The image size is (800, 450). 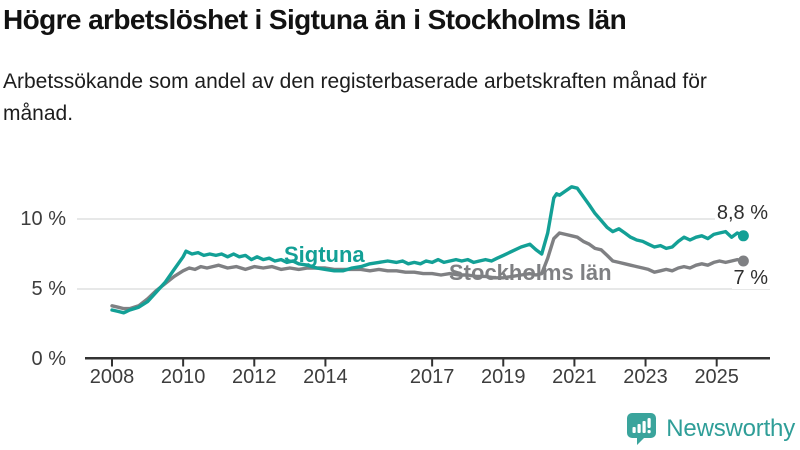 What do you see at coordinates (750, 278) in the screenshot?
I see `end-value-stockholms-lan: 7 %` at bounding box center [750, 278].